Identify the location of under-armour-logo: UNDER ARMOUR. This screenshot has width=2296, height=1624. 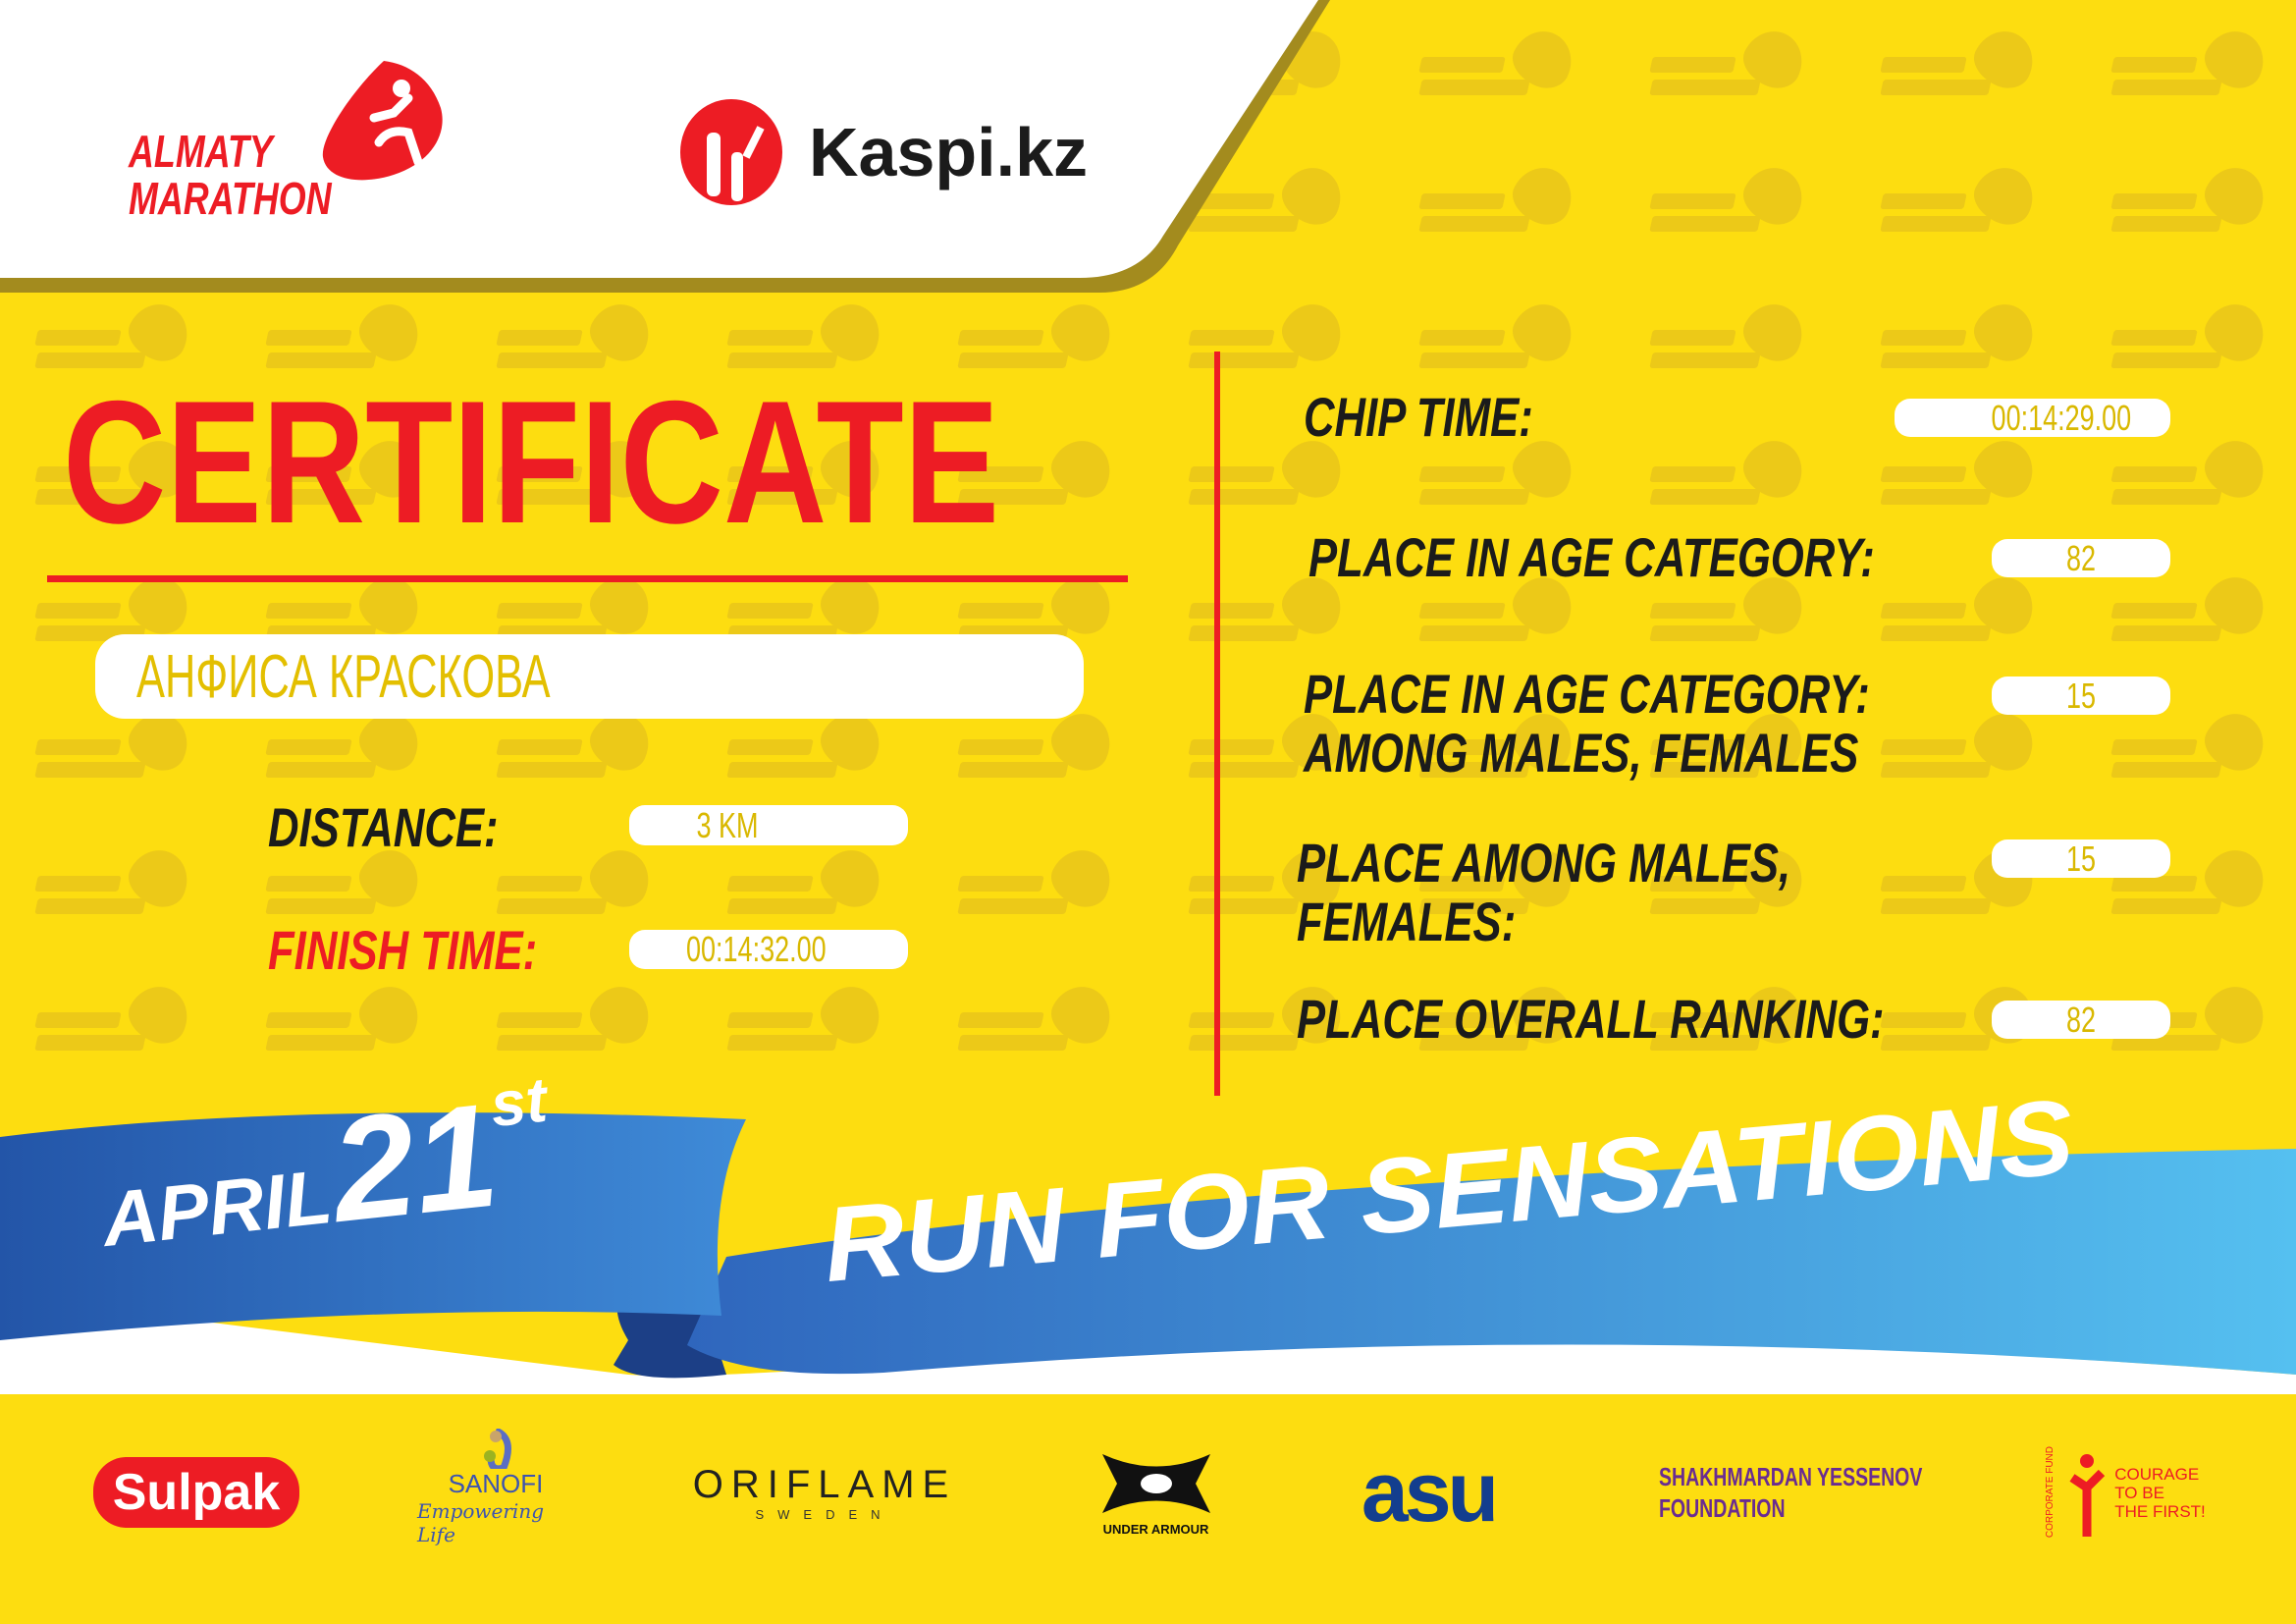
(1156, 1492).